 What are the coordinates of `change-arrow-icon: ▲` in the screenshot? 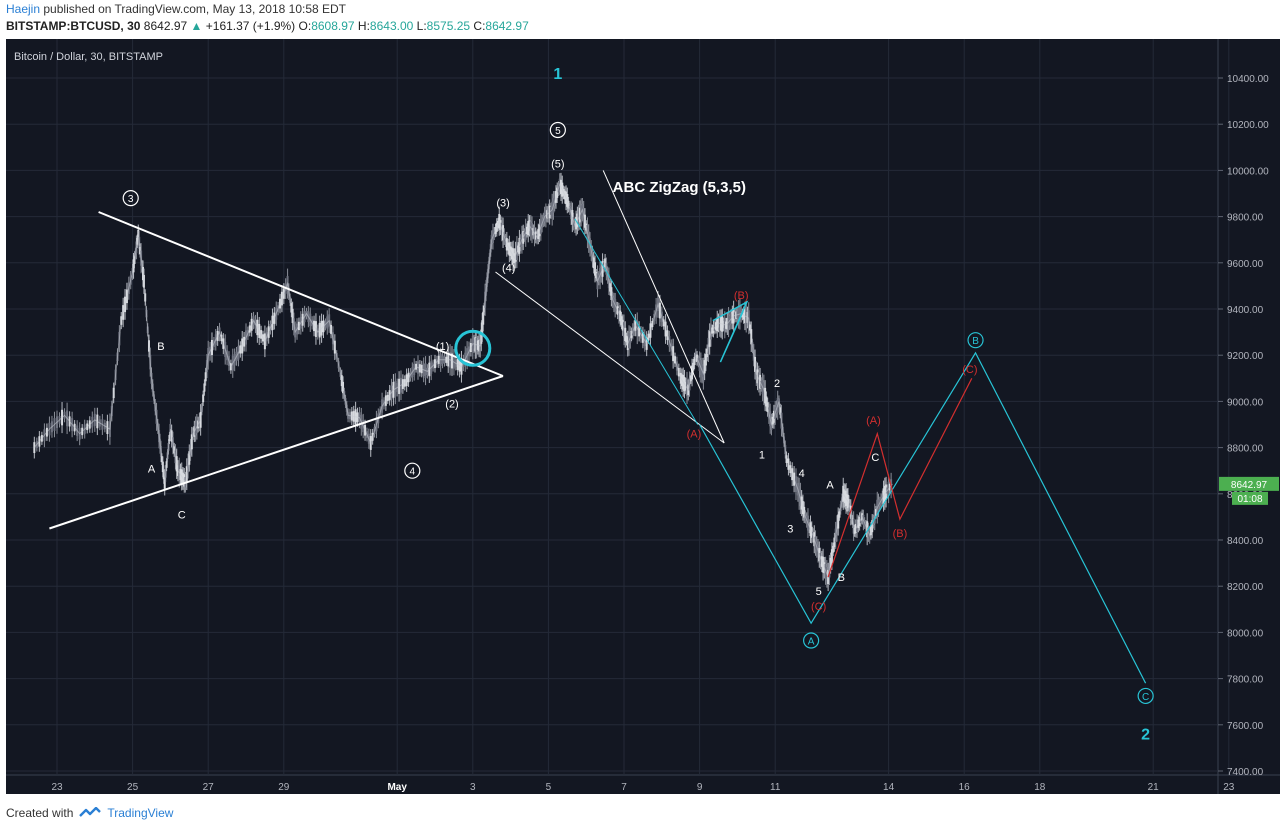 It's located at (196, 26).